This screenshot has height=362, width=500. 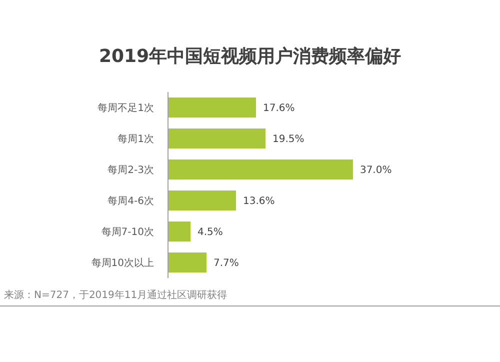 I want to click on y-tick-label: 每周2-3次, so click(x=131, y=170).